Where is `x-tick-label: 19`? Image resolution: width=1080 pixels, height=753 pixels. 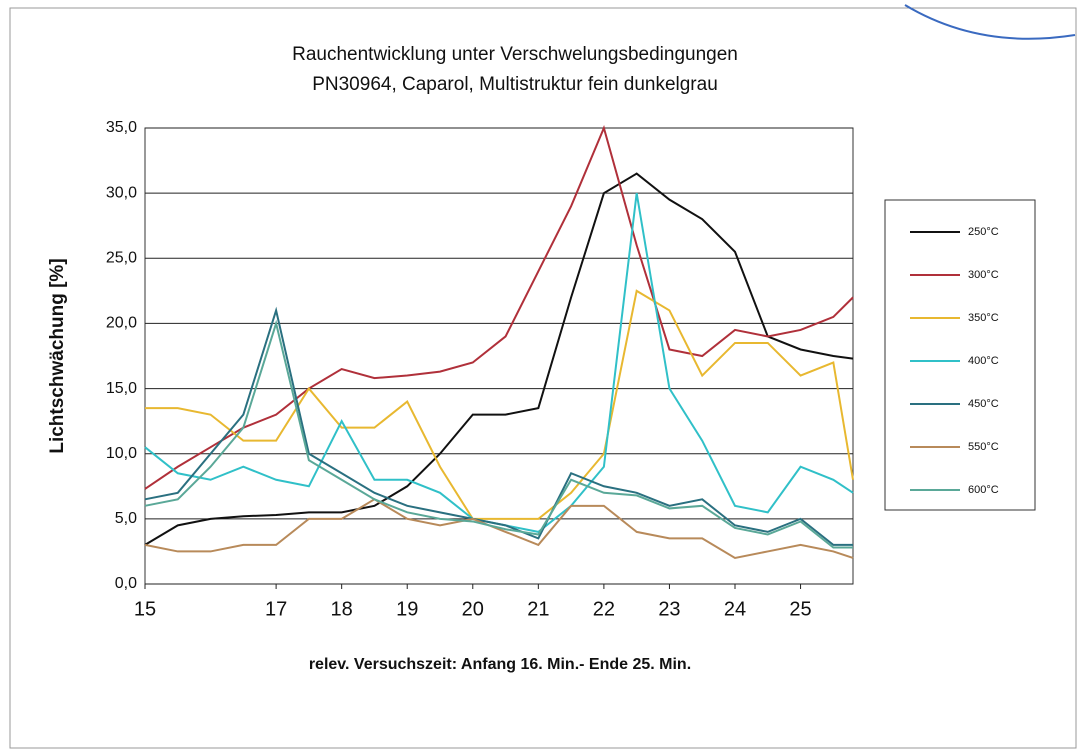
x-tick-label: 19 is located at coordinates (407, 609).